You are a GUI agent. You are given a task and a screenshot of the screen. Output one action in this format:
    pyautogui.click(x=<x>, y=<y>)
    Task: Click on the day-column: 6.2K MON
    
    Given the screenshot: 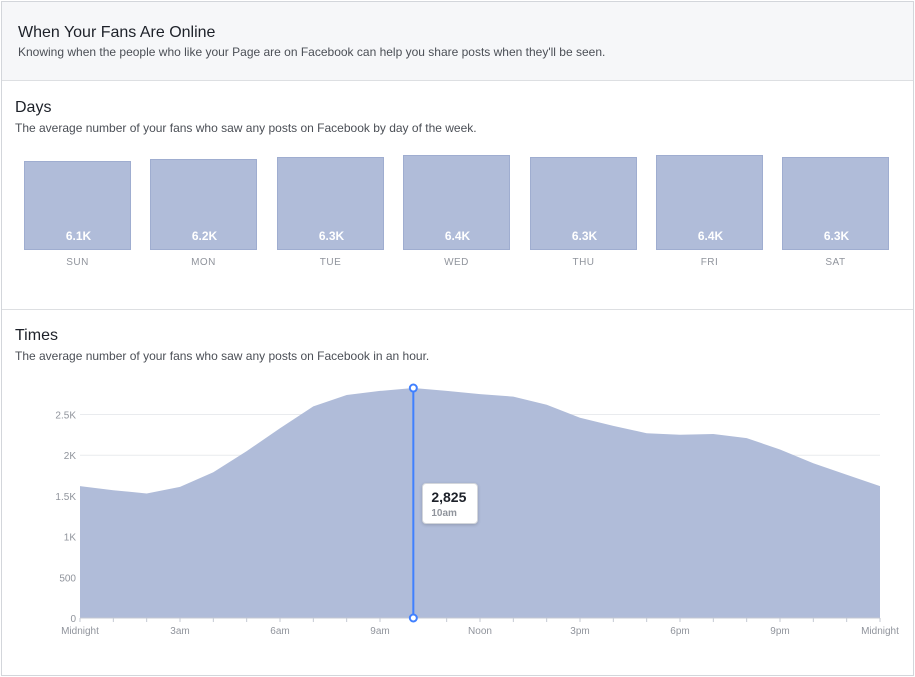 What is the action you would take?
    pyautogui.click(x=203, y=217)
    